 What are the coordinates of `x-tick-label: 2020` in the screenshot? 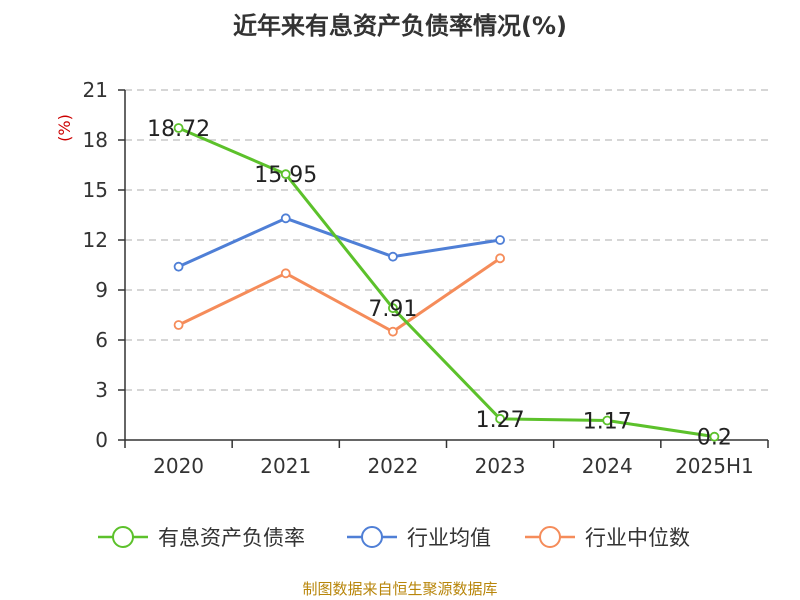 It's located at (178, 466).